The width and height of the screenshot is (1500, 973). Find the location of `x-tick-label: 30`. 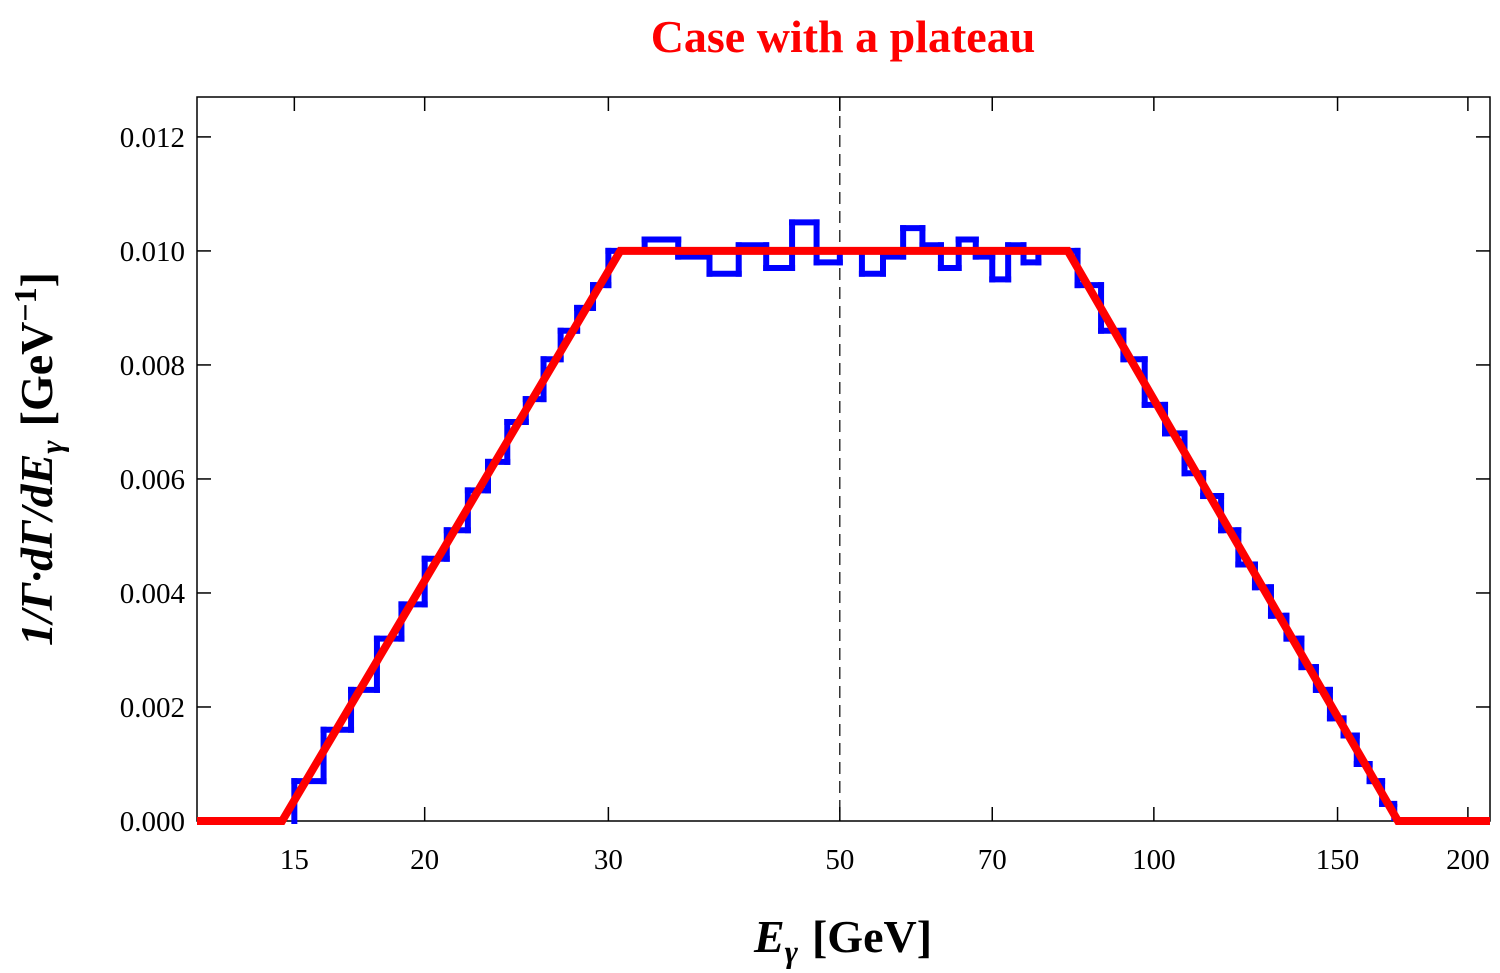

x-tick-label: 30 is located at coordinates (608, 860).